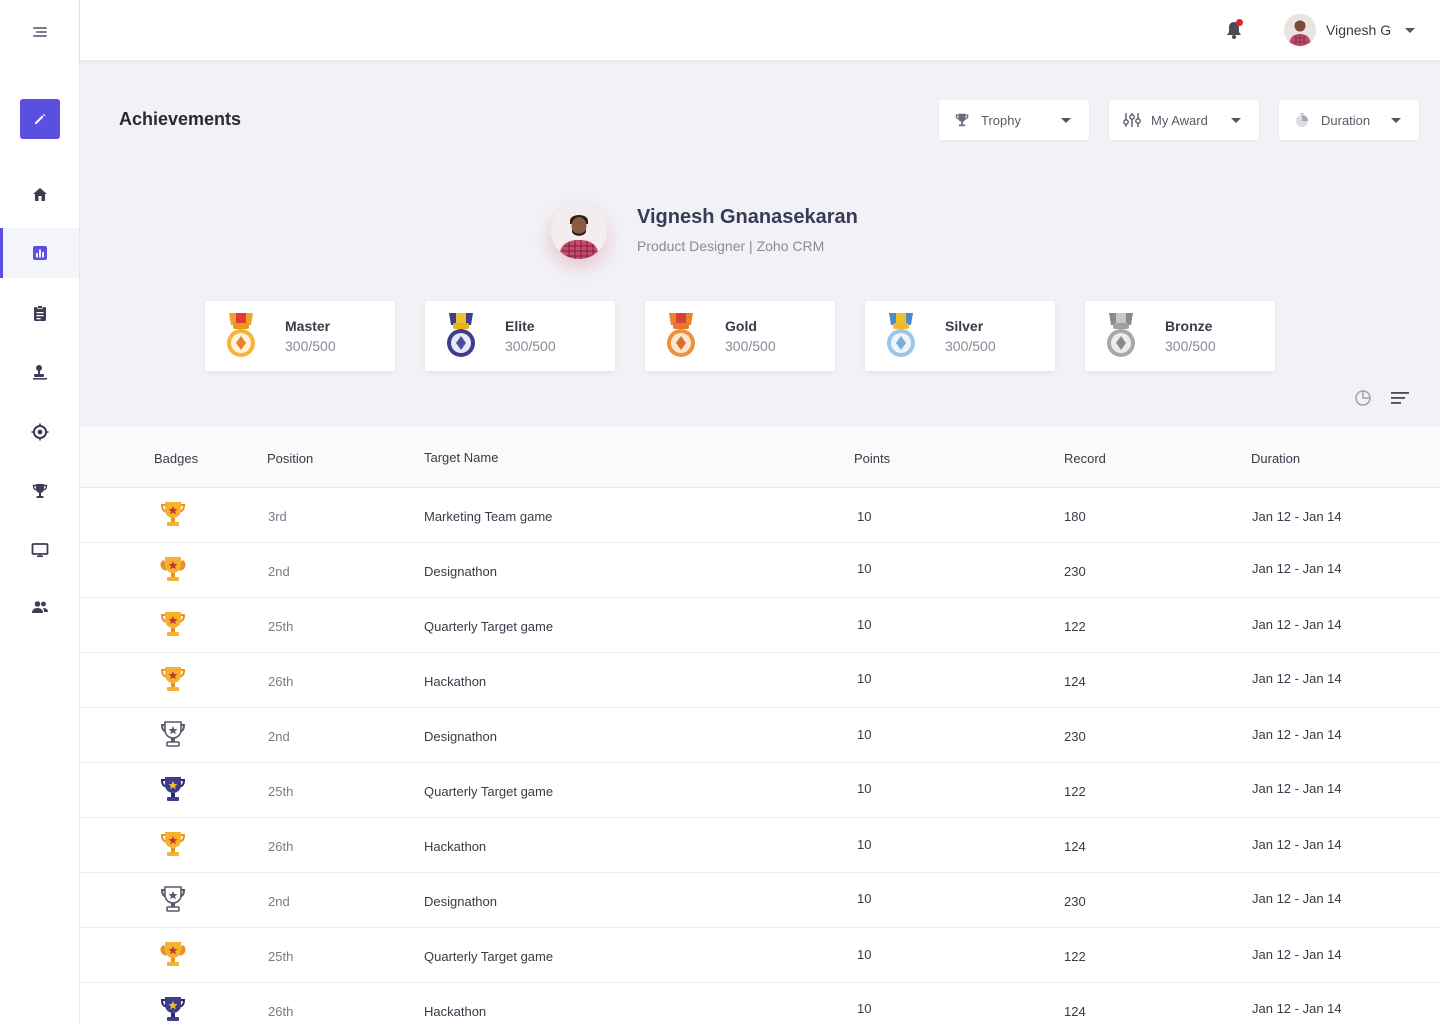 This screenshot has height=1024, width=1440. I want to click on medal-card-master: Master 300/500, so click(300, 336).